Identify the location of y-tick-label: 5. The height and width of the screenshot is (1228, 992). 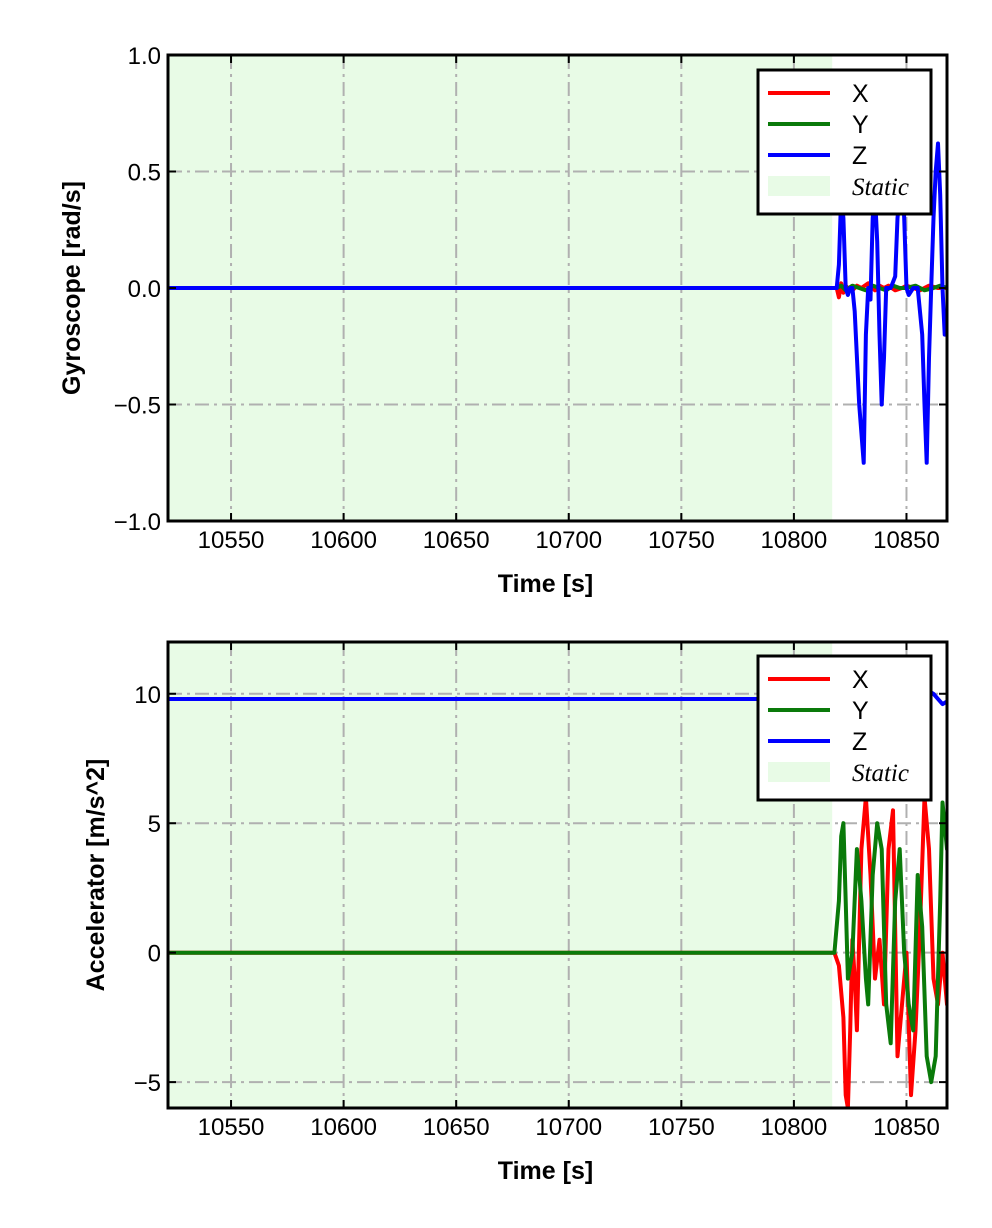
(154, 824).